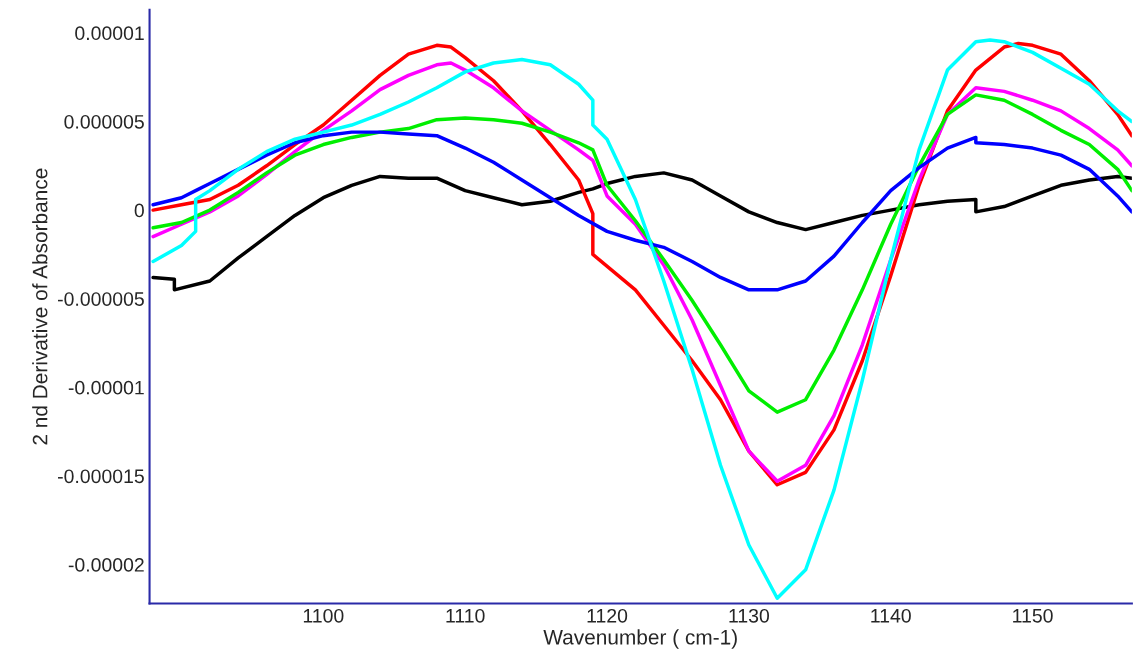  I want to click on y-tick-label: -0.00002, so click(106, 565).